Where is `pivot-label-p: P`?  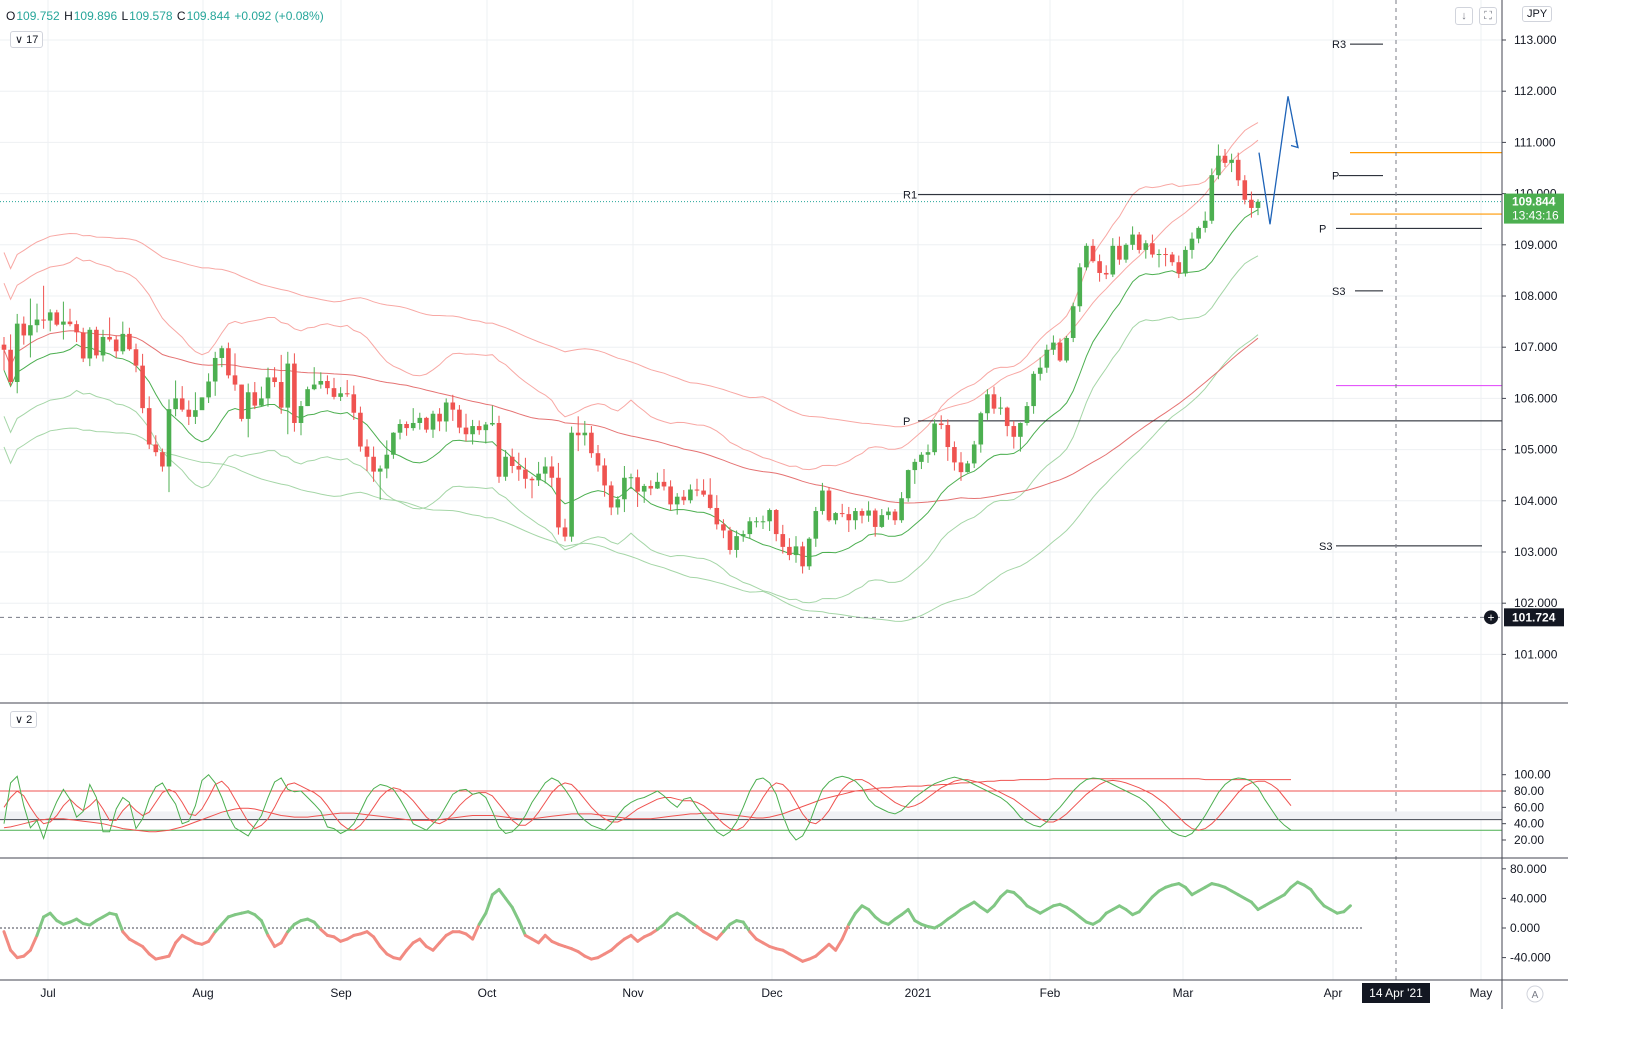 pivot-label-p: P is located at coordinates (906, 422).